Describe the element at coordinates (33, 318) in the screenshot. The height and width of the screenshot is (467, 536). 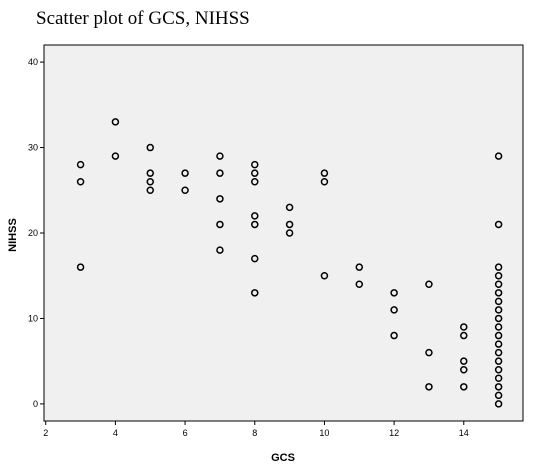
I see `y-tick-label: 10` at that location.